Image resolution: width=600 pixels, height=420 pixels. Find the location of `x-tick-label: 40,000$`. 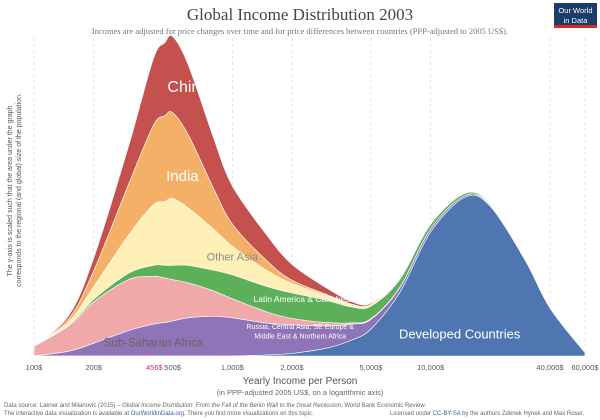

x-tick-label: 40,000$ is located at coordinates (551, 367).